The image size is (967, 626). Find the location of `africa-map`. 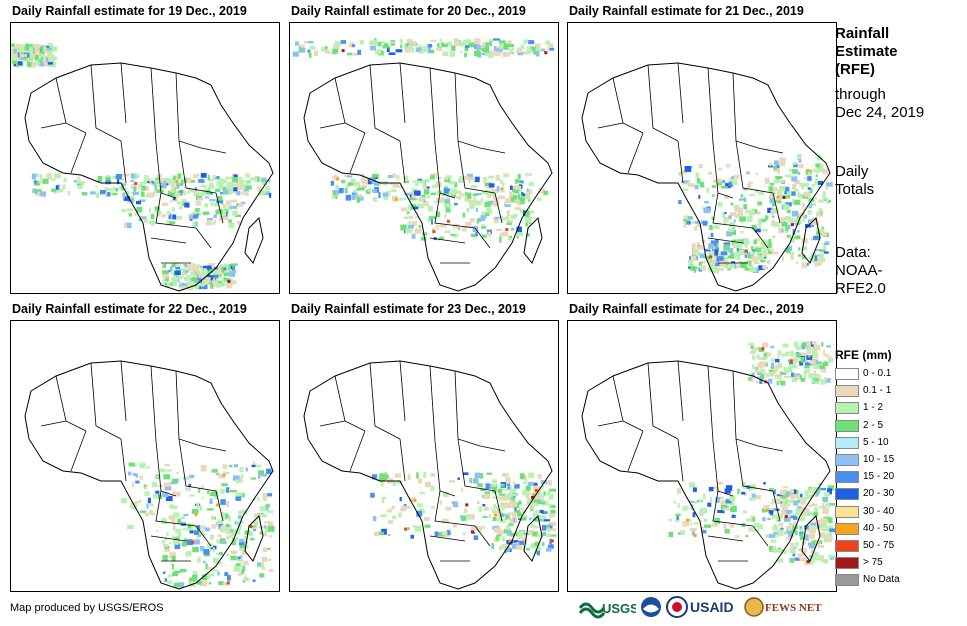

africa-map is located at coordinates (430, 475).